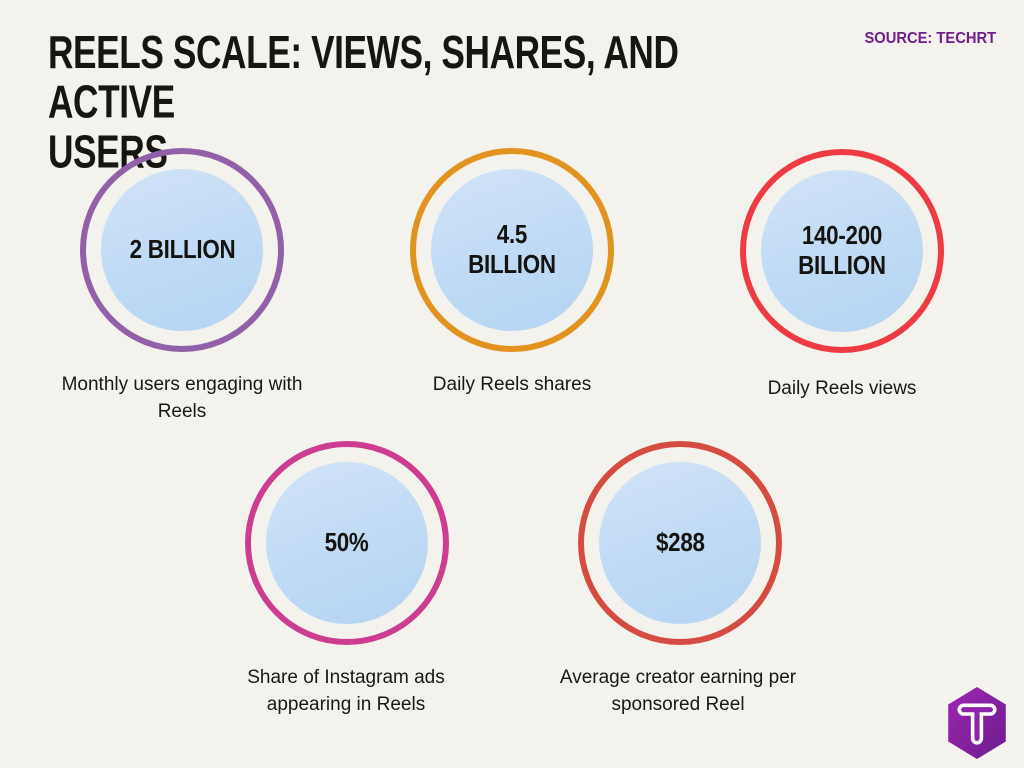 This screenshot has height=768, width=1024. I want to click on stat-value-creator-earning: $288, so click(680, 542).